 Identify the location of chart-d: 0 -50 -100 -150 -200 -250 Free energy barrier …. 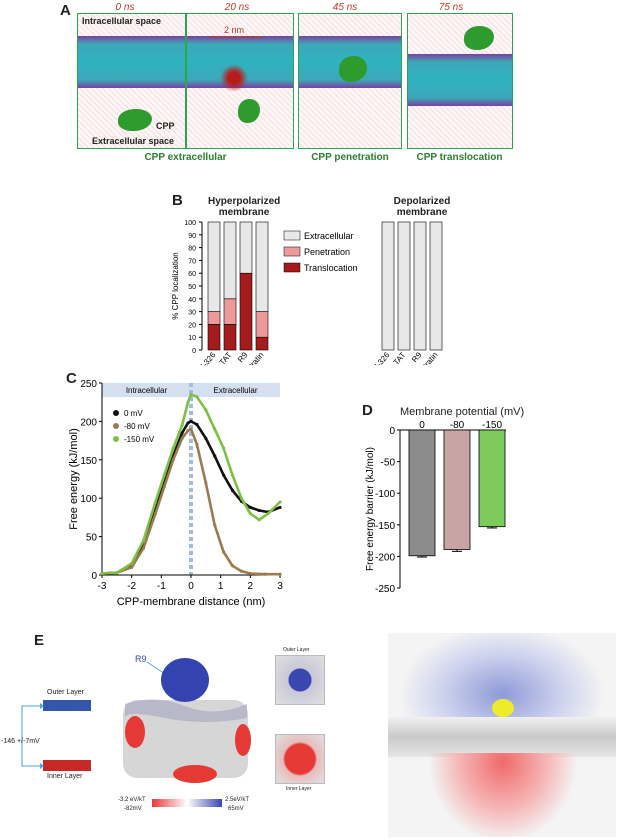
(435, 507).